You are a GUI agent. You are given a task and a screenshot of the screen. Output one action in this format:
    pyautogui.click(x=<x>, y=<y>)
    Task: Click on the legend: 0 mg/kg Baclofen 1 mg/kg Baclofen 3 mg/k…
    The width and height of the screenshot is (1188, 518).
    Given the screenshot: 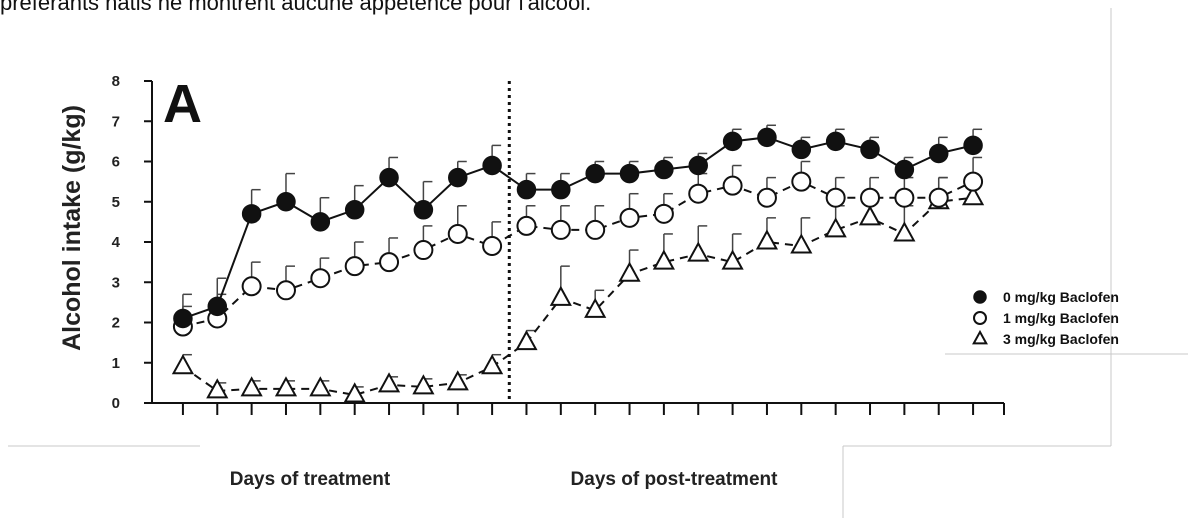 What is the action you would take?
    pyautogui.click(x=1066, y=322)
    